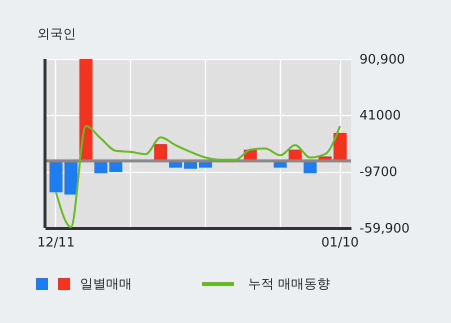  I want to click on legend-label: 일별매매, so click(106, 284).